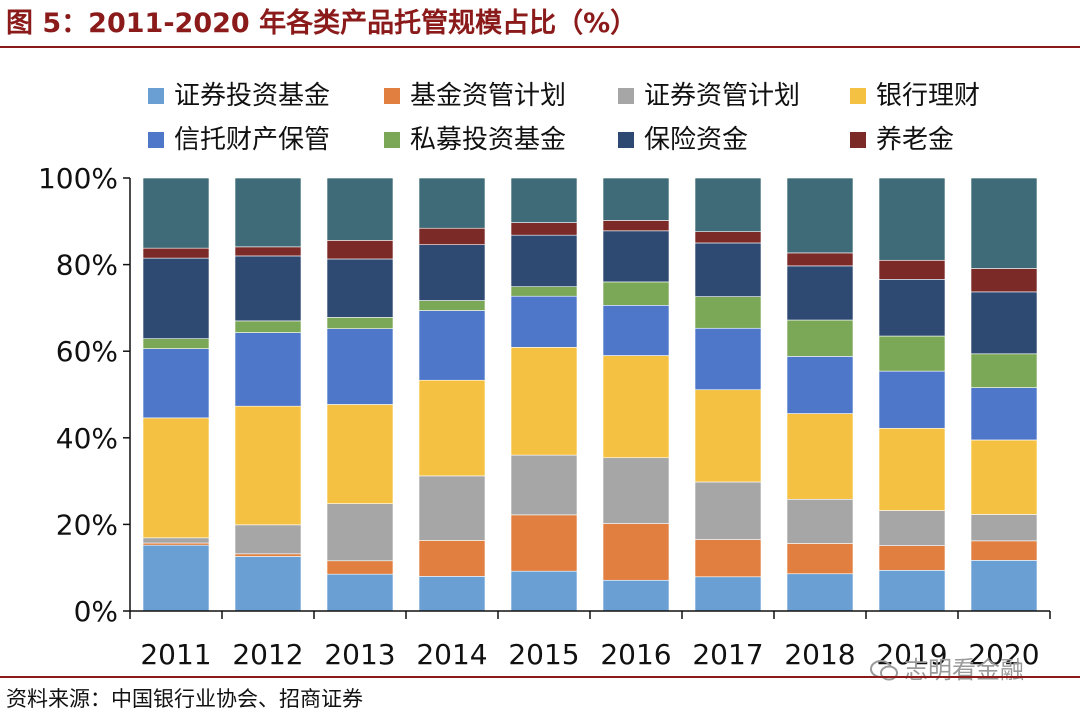 The height and width of the screenshot is (720, 1080). Describe the element at coordinates (87, 351) in the screenshot. I see `y-tick-label: 60%` at that location.